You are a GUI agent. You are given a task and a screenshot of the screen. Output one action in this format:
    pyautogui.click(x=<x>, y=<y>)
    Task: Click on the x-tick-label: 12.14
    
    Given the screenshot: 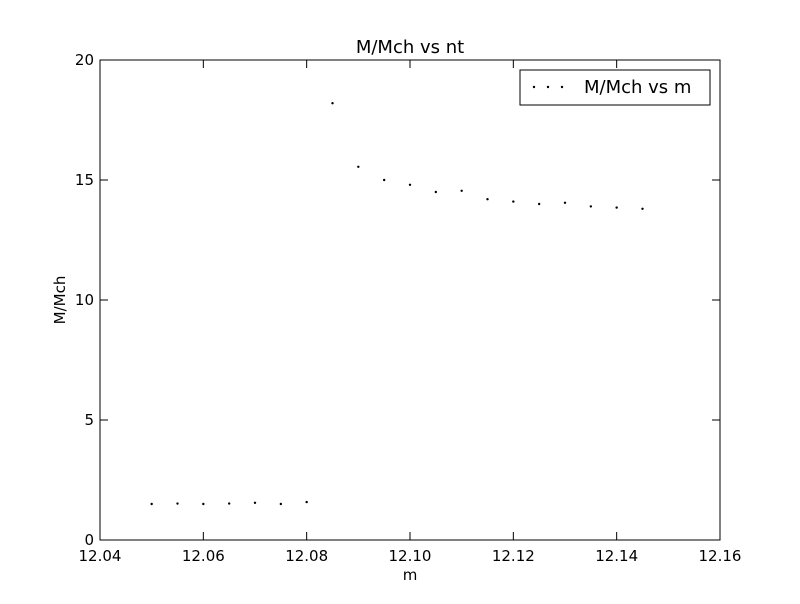 What is the action you would take?
    pyautogui.click(x=616, y=556)
    